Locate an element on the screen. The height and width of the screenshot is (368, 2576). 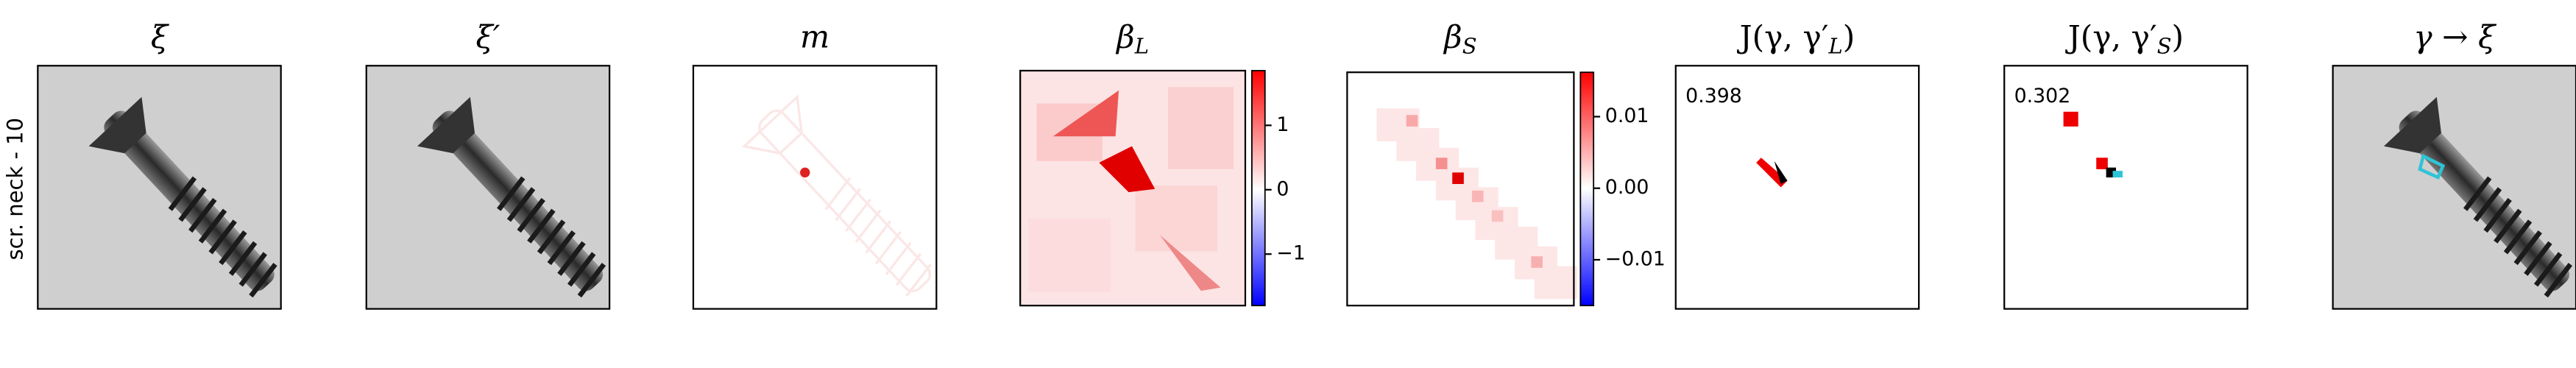
panel: ξ is located at coordinates (159, 165).